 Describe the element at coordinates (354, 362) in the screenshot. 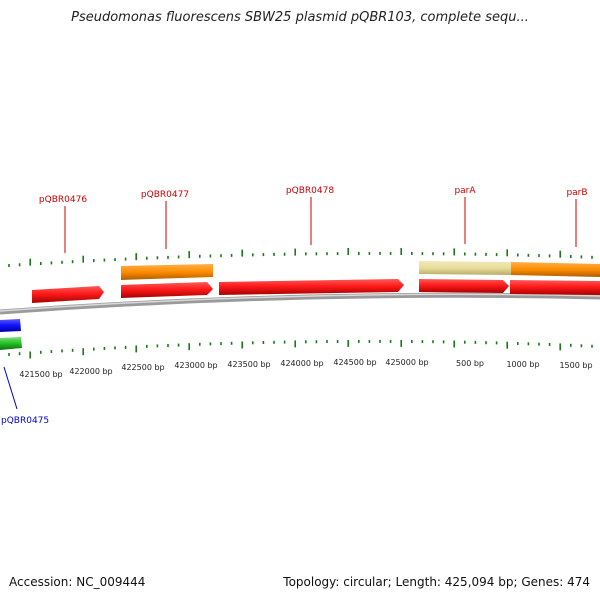

I see `scale-label: 424500 bp` at that location.